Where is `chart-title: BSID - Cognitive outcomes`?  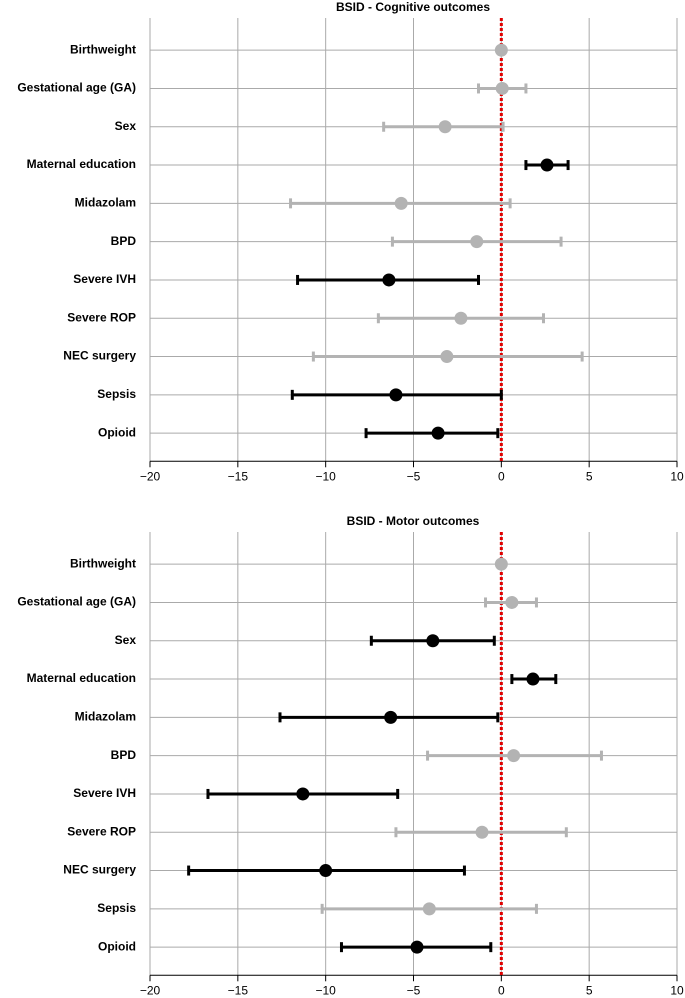
chart-title: BSID - Cognitive outcomes is located at coordinates (413, 7).